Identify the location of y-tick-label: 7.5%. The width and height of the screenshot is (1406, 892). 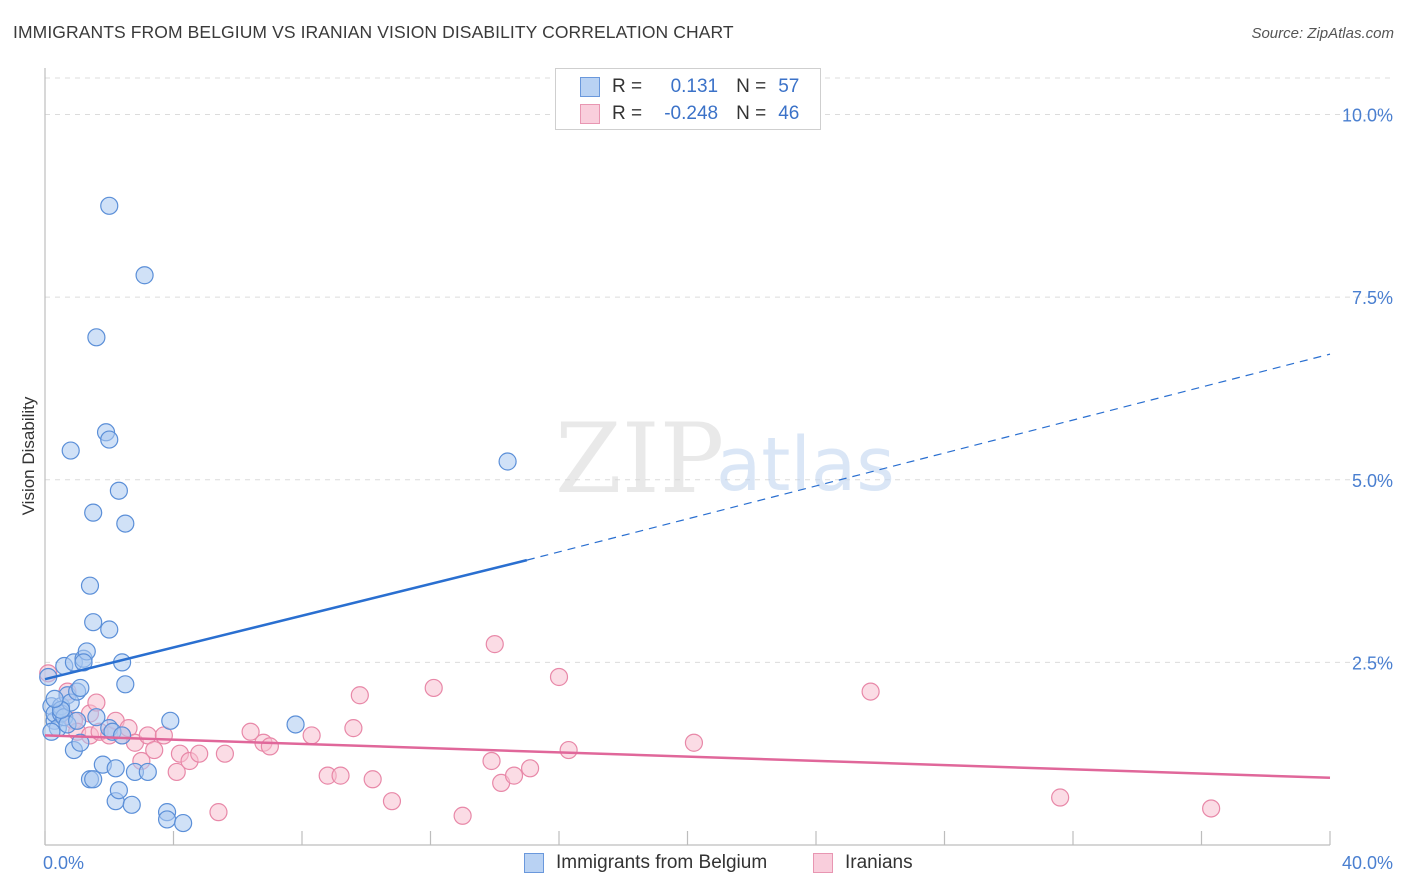
(1372, 298).